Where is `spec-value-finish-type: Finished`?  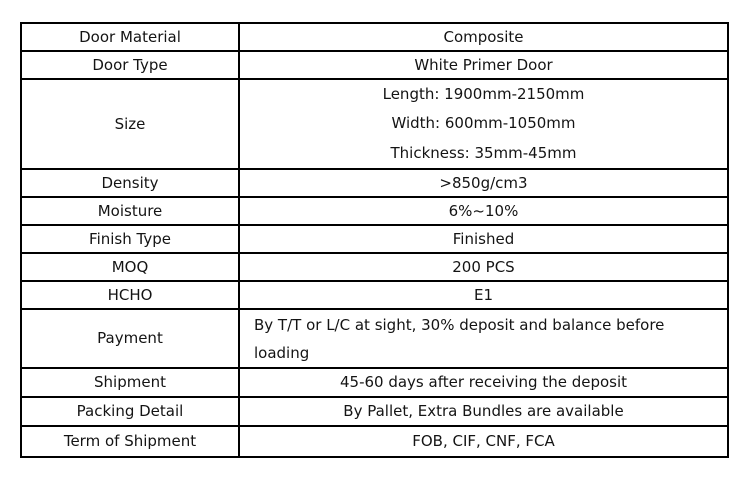
spec-value-finish-type: Finished is located at coordinates (483, 238).